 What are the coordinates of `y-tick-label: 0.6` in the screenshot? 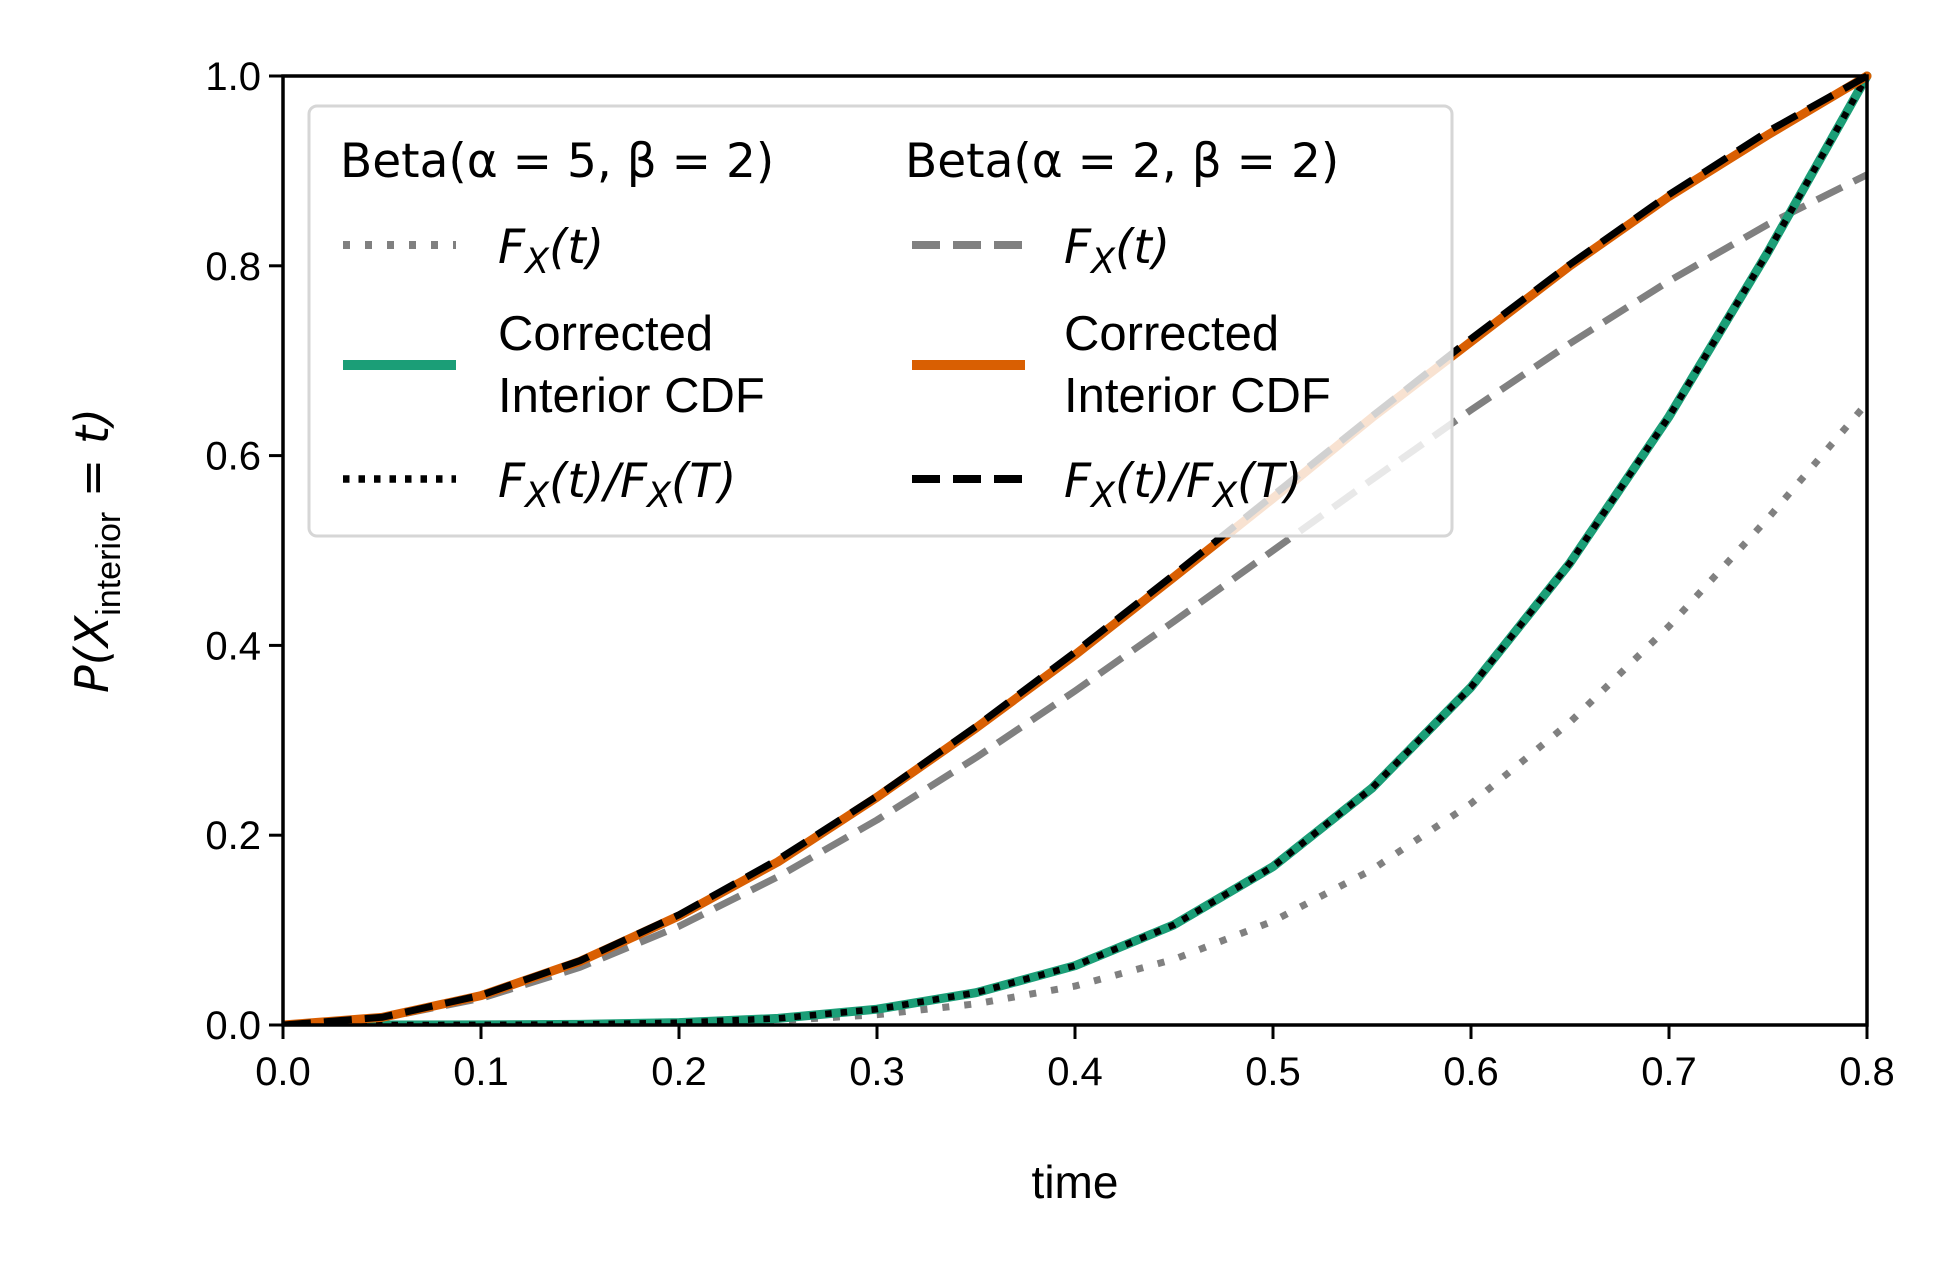 It's located at (233, 457).